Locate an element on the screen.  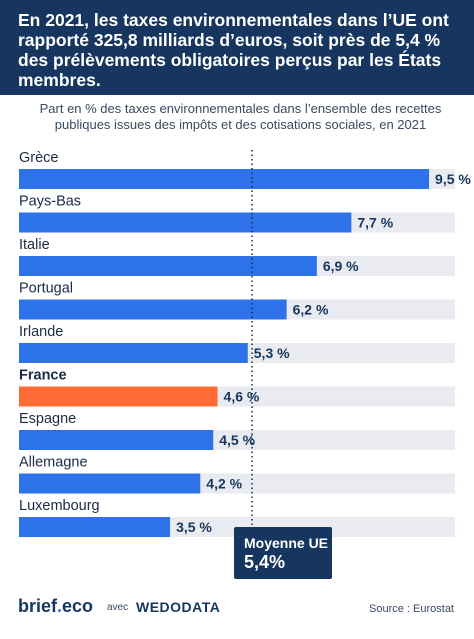
category-label-france: France is located at coordinates (43, 376).